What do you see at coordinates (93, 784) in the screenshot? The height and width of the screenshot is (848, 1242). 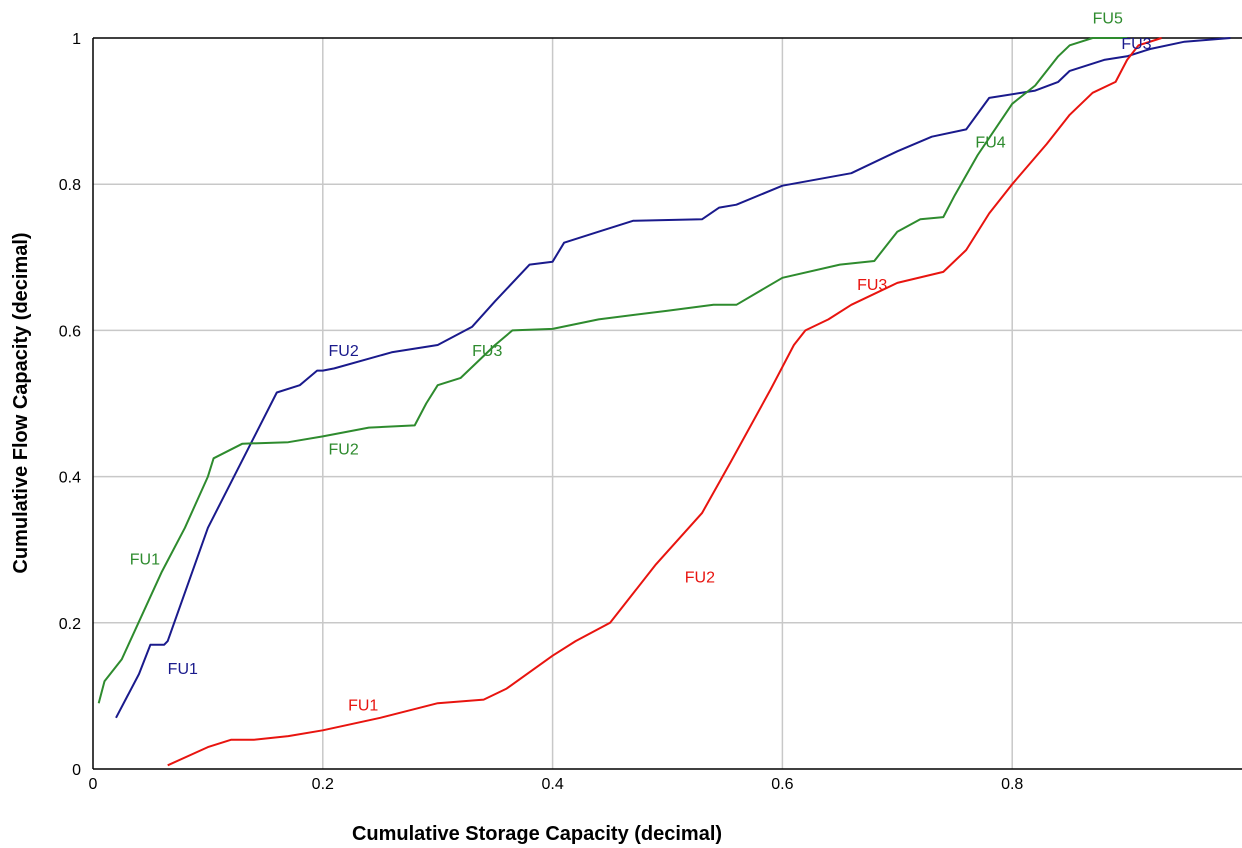 I see `x-tick-label: 0` at bounding box center [93, 784].